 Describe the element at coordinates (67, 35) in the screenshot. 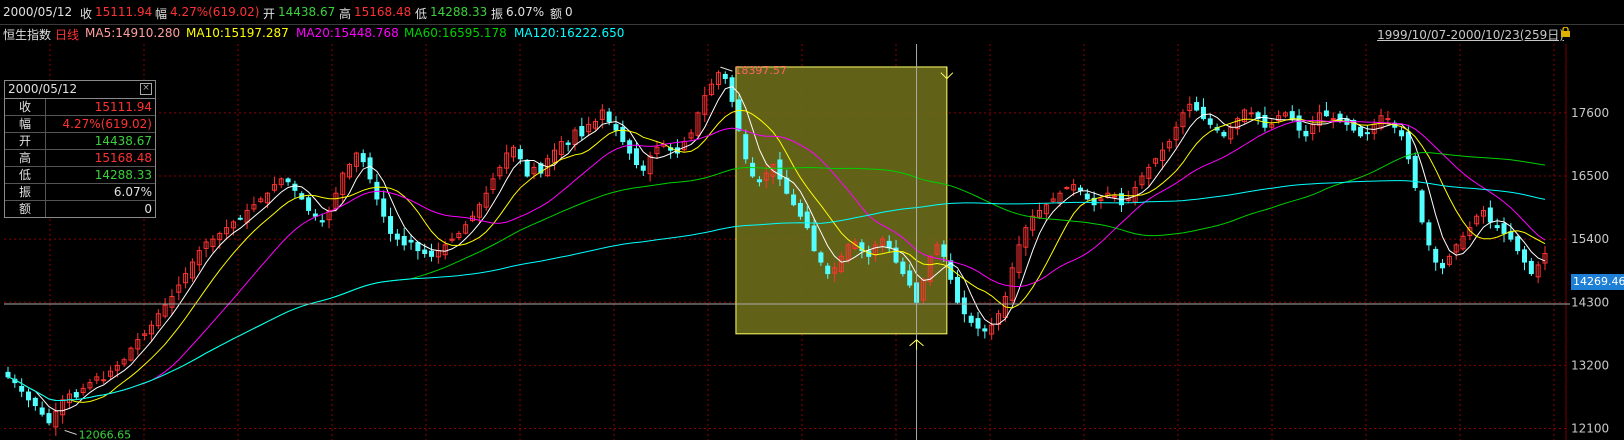

I see `period-label: 日线` at that location.